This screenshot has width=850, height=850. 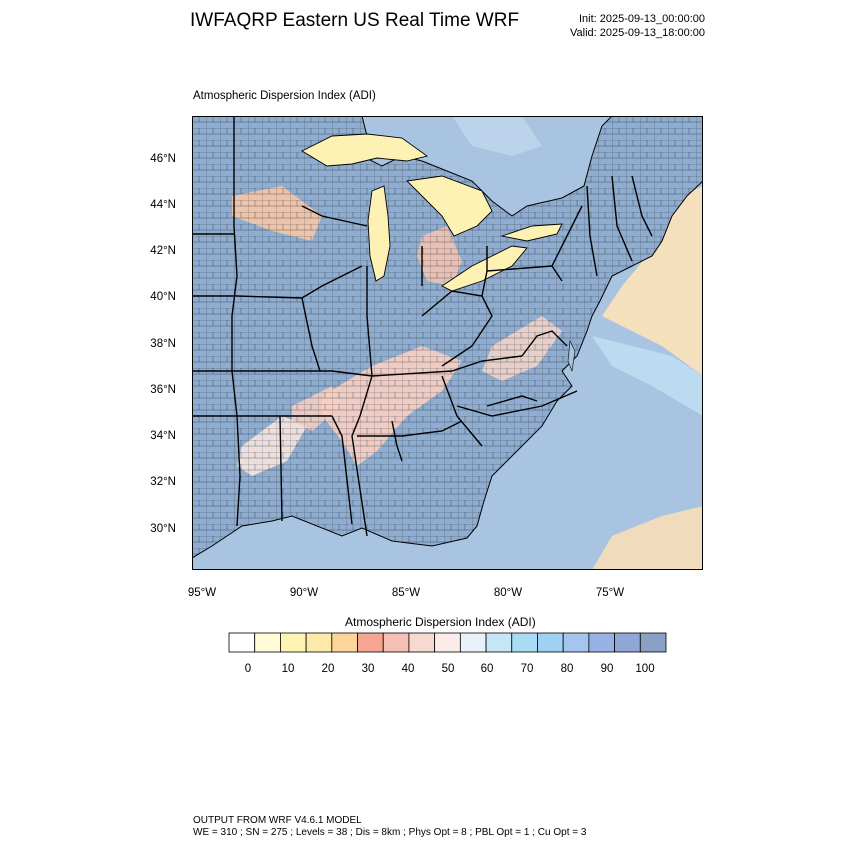 What do you see at coordinates (163, 529) in the screenshot?
I see `lat-label: 30°N` at bounding box center [163, 529].